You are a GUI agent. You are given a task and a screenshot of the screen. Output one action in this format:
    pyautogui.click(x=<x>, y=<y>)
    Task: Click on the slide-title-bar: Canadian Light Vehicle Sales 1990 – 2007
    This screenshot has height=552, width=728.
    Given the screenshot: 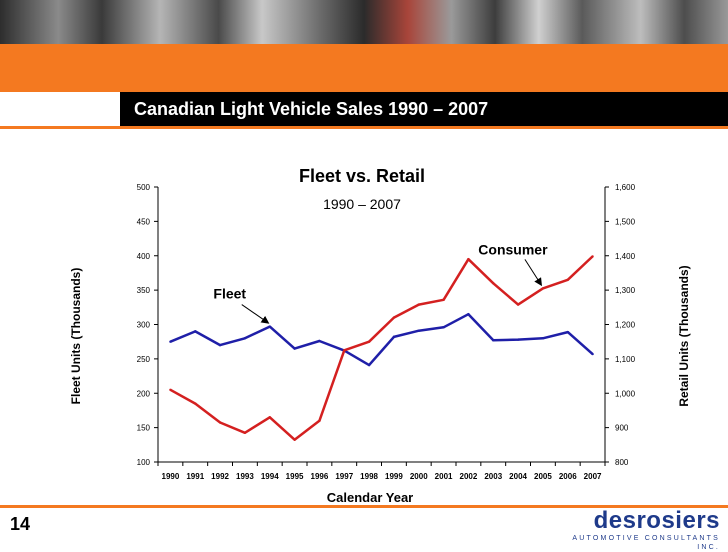 What is the action you would take?
    pyautogui.click(x=424, y=109)
    